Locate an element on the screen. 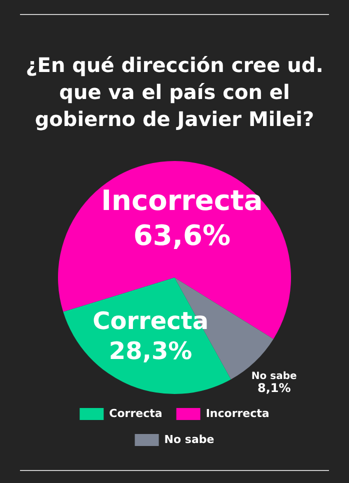 Image resolution: width=349 pixels, height=483 pixels. legend-label: Incorrecta is located at coordinates (238, 413).